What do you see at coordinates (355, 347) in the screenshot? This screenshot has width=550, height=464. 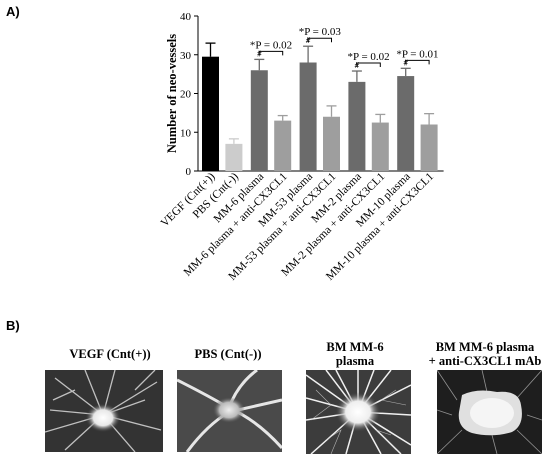 I see `image-title-line1: BM MM-6` at bounding box center [355, 347].